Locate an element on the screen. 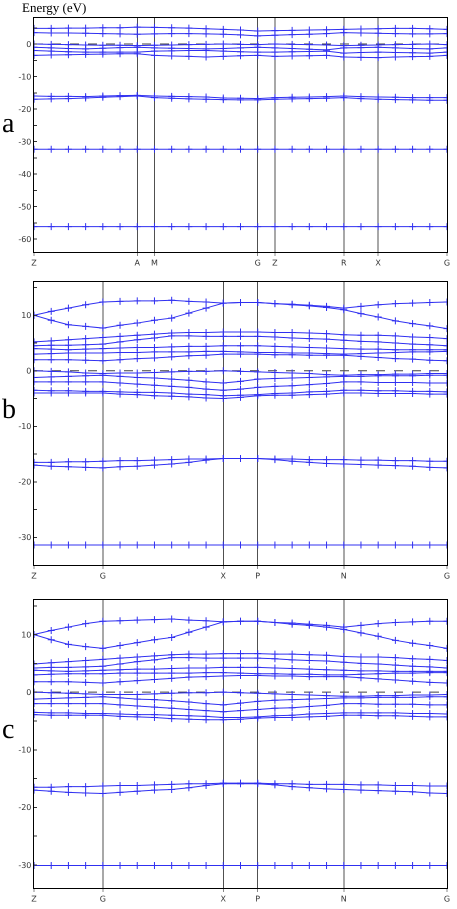  text: c is located at coordinates (8, 729).